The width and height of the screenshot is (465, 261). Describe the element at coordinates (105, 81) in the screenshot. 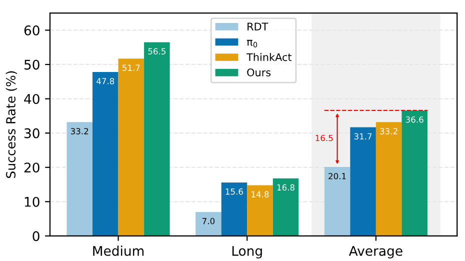

I see `data-label: 47.8` at that location.